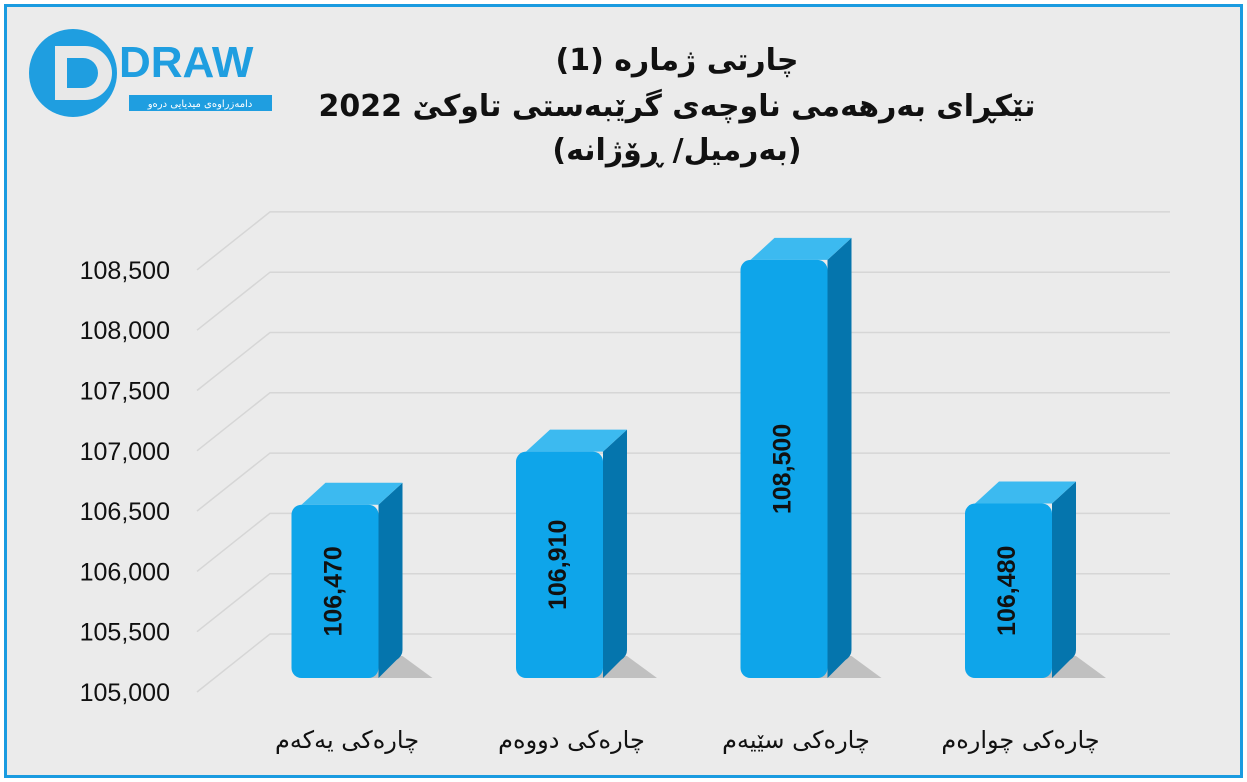 This screenshot has height=782, width=1247. Describe the element at coordinates (125, 331) in the screenshot. I see `y-tick-label: 108,000` at that location.